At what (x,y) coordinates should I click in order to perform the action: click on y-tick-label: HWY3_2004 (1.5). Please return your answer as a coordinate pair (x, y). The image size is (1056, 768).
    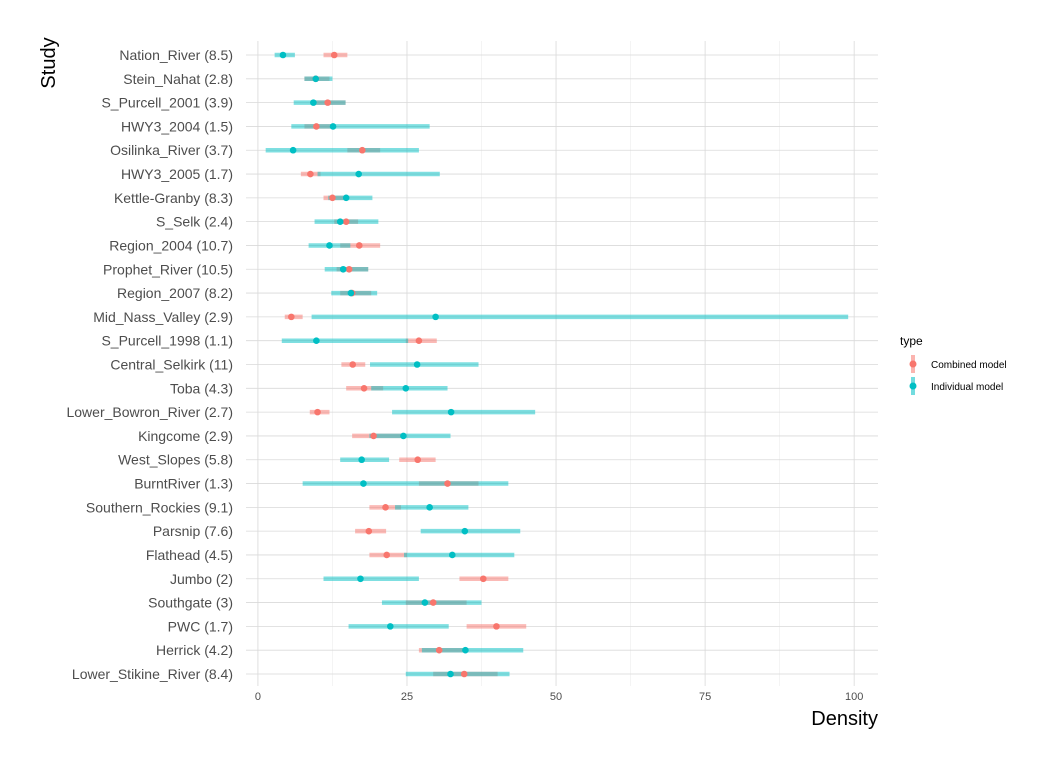
    Looking at the image, I should click on (177, 126).